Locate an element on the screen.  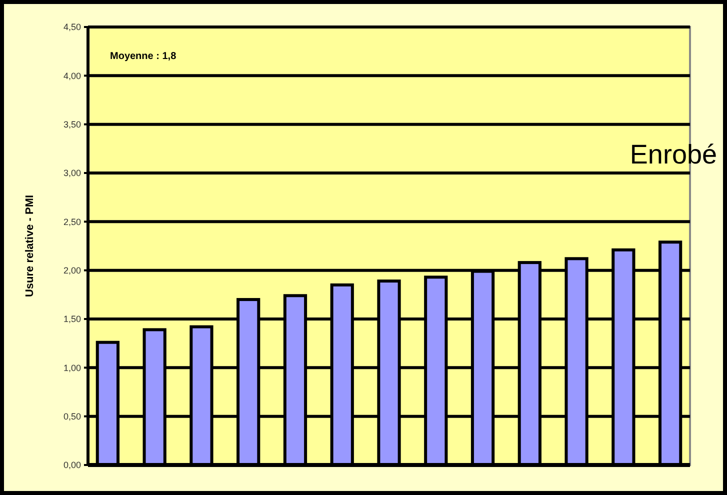
y-axis-title: Usure relative - PMI is located at coordinates (30, 246).